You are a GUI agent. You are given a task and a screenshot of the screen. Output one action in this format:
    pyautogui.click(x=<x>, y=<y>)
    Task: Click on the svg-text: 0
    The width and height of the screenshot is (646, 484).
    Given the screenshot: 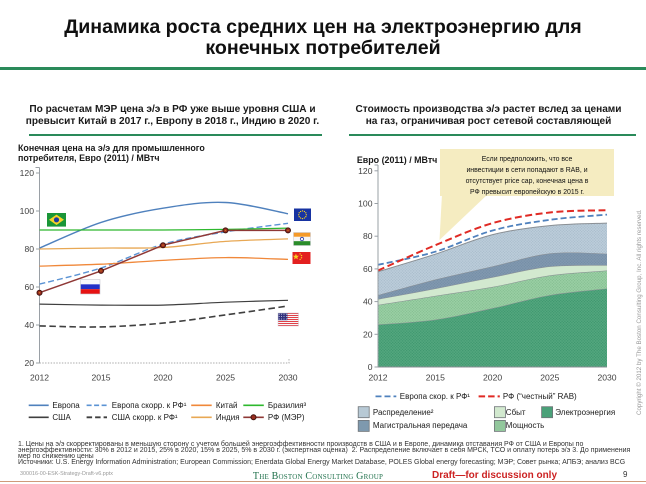 What is the action you would take?
    pyautogui.click(x=370, y=367)
    